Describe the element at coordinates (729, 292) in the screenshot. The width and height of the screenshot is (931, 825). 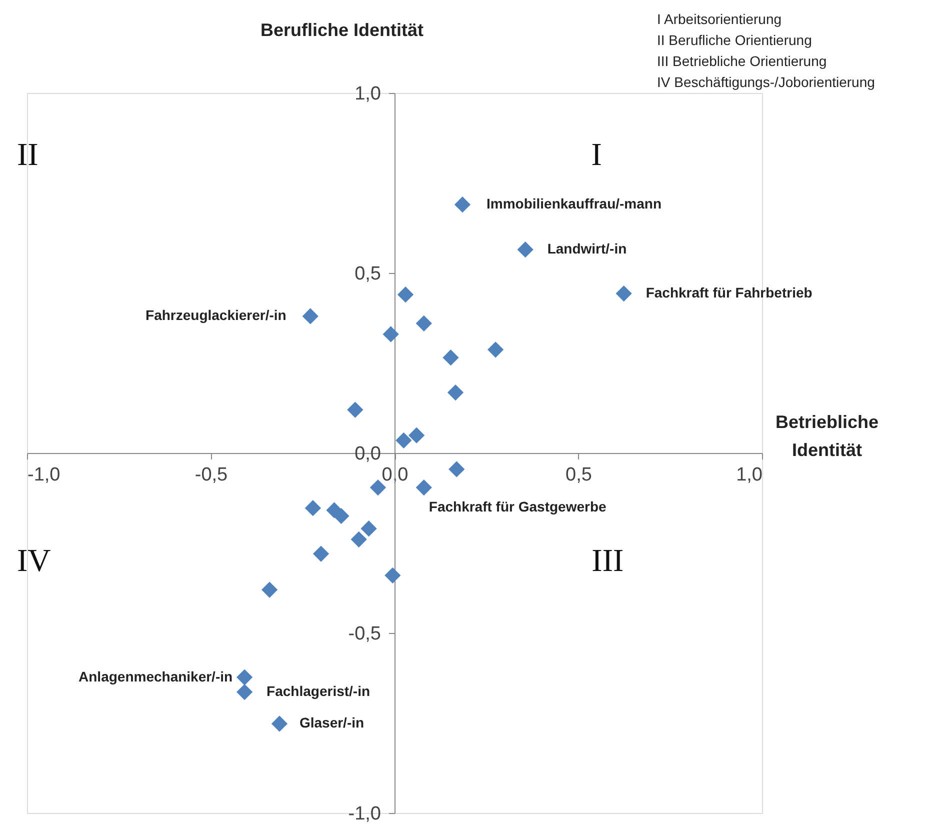
I see `annotation: Fachkraft für Fahrbetrieb` at that location.